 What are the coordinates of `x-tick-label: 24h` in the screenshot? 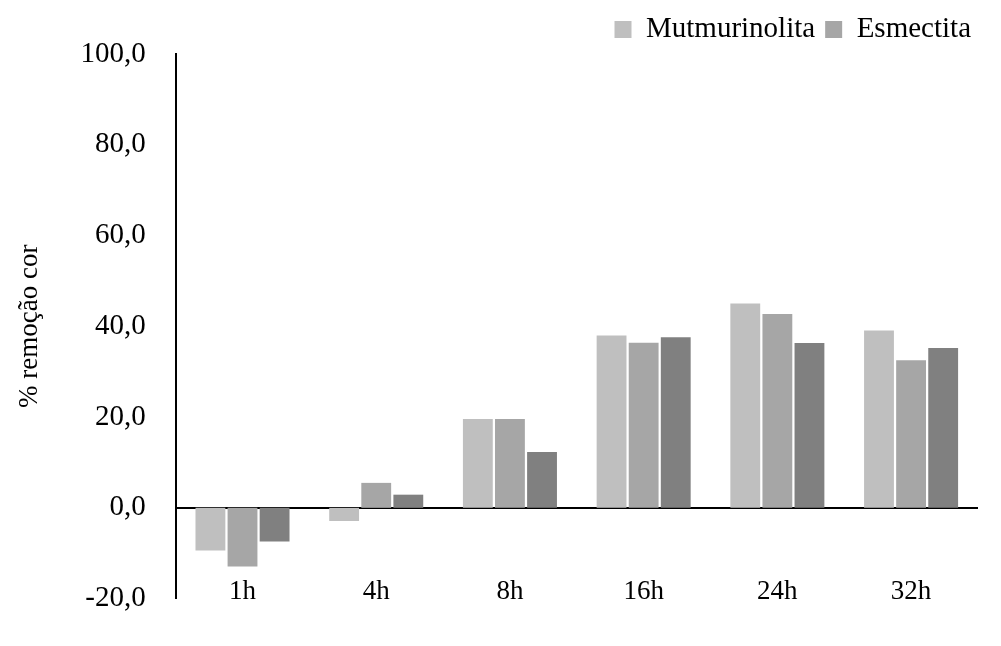 It's located at (778, 590).